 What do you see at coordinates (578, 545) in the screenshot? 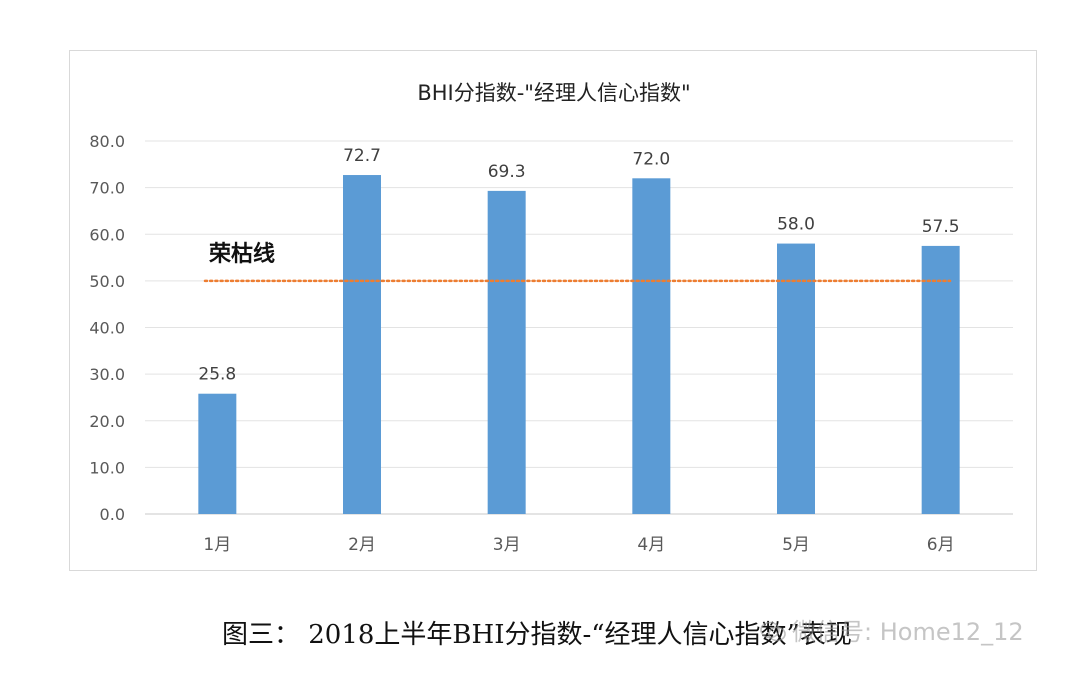
I see `x-axis-ticks: 1月 2月 3月 4月 5月 6月` at bounding box center [578, 545].